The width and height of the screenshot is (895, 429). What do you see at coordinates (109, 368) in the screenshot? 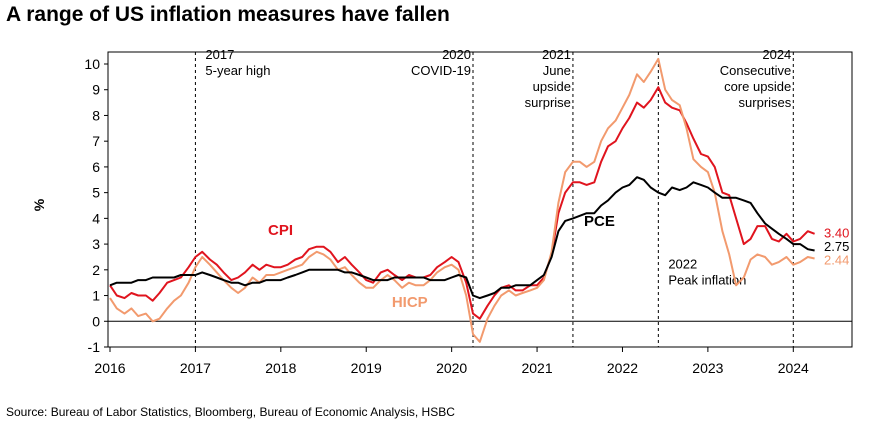
I see `x-tick-label: 2016` at bounding box center [109, 368].